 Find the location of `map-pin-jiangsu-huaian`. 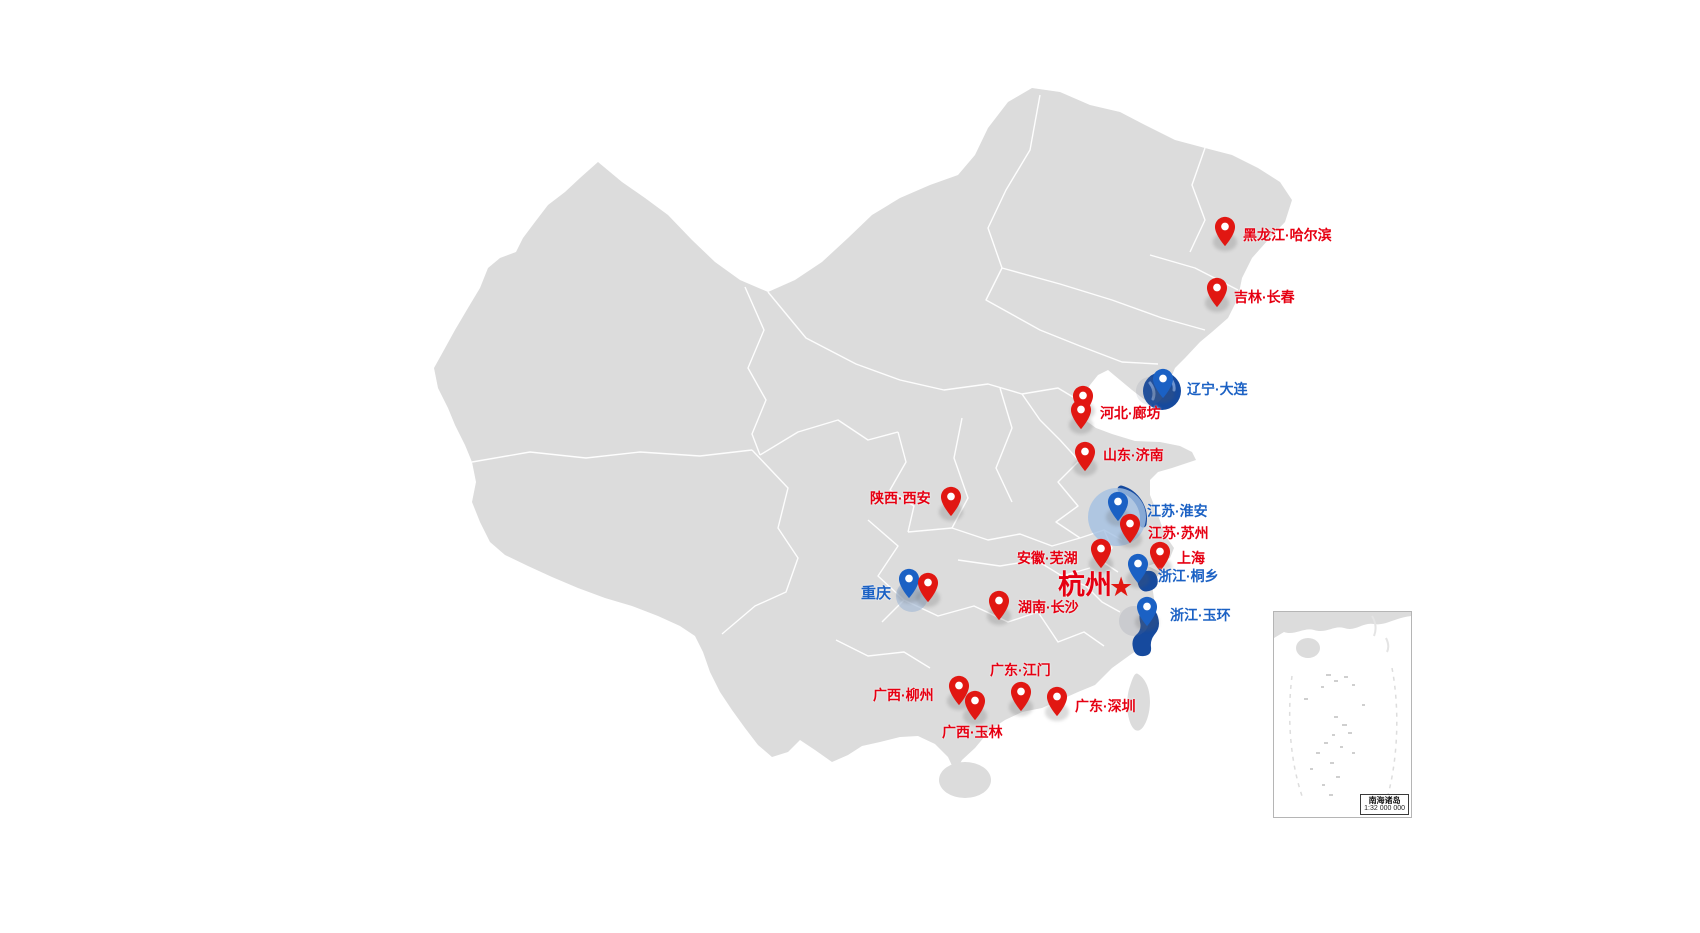

map-pin-jiangsu-huaian is located at coordinates (1118, 506).